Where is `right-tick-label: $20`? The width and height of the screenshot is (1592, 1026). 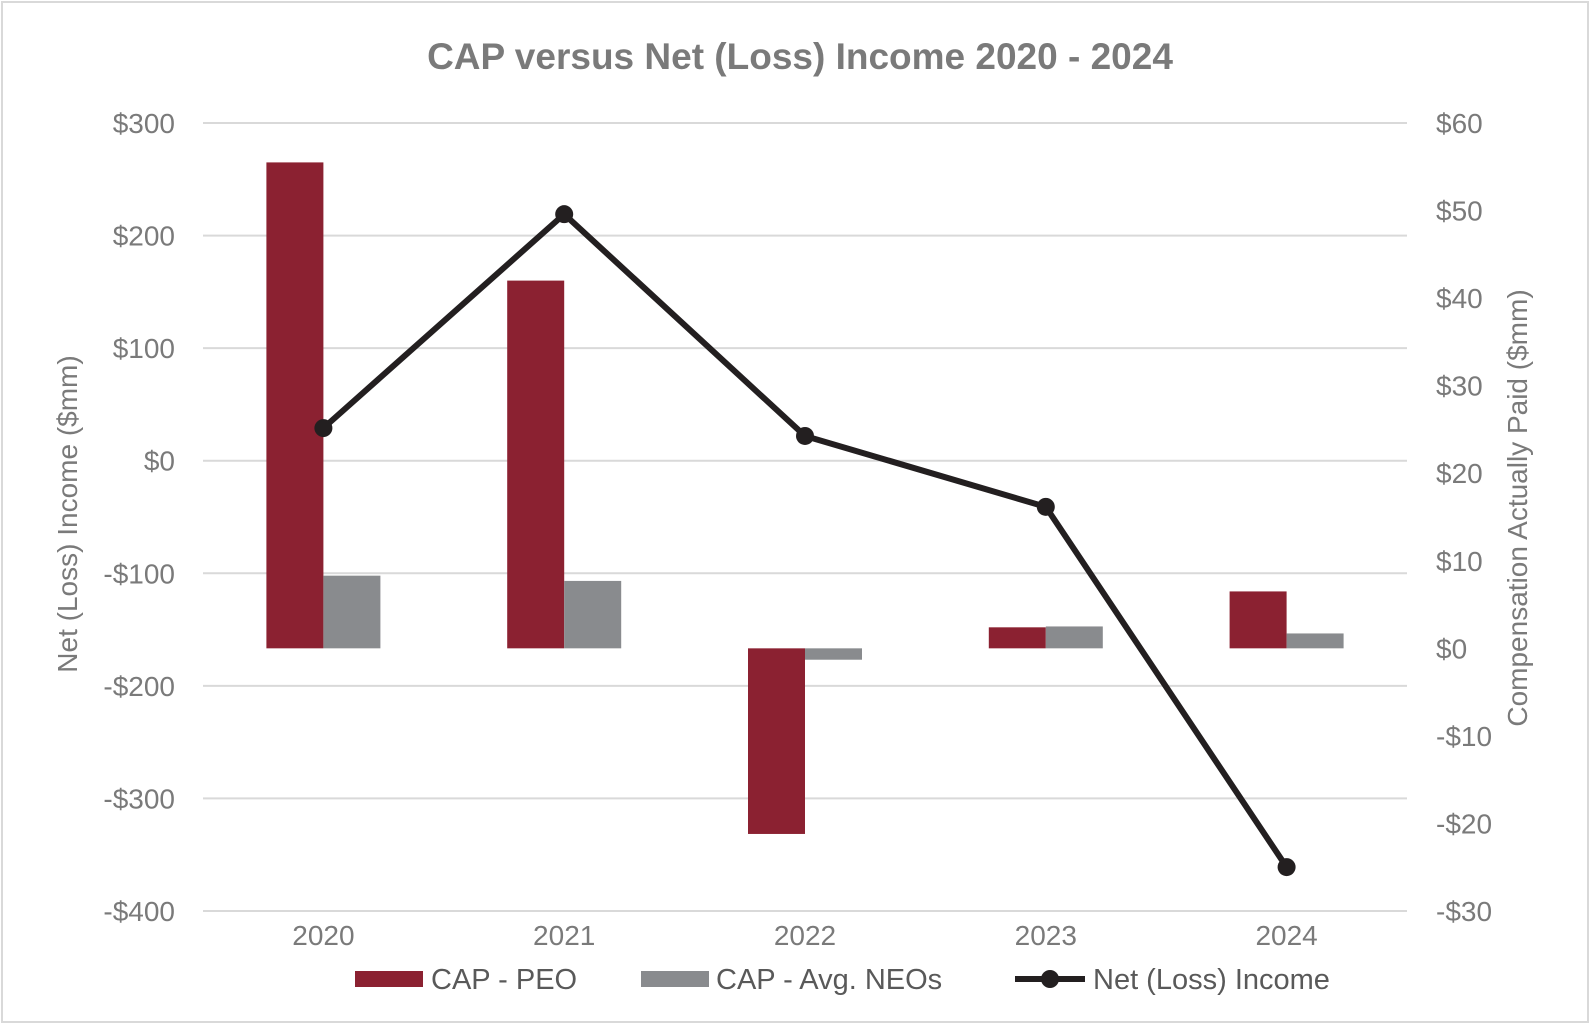 right-tick-label: $20 is located at coordinates (1459, 473).